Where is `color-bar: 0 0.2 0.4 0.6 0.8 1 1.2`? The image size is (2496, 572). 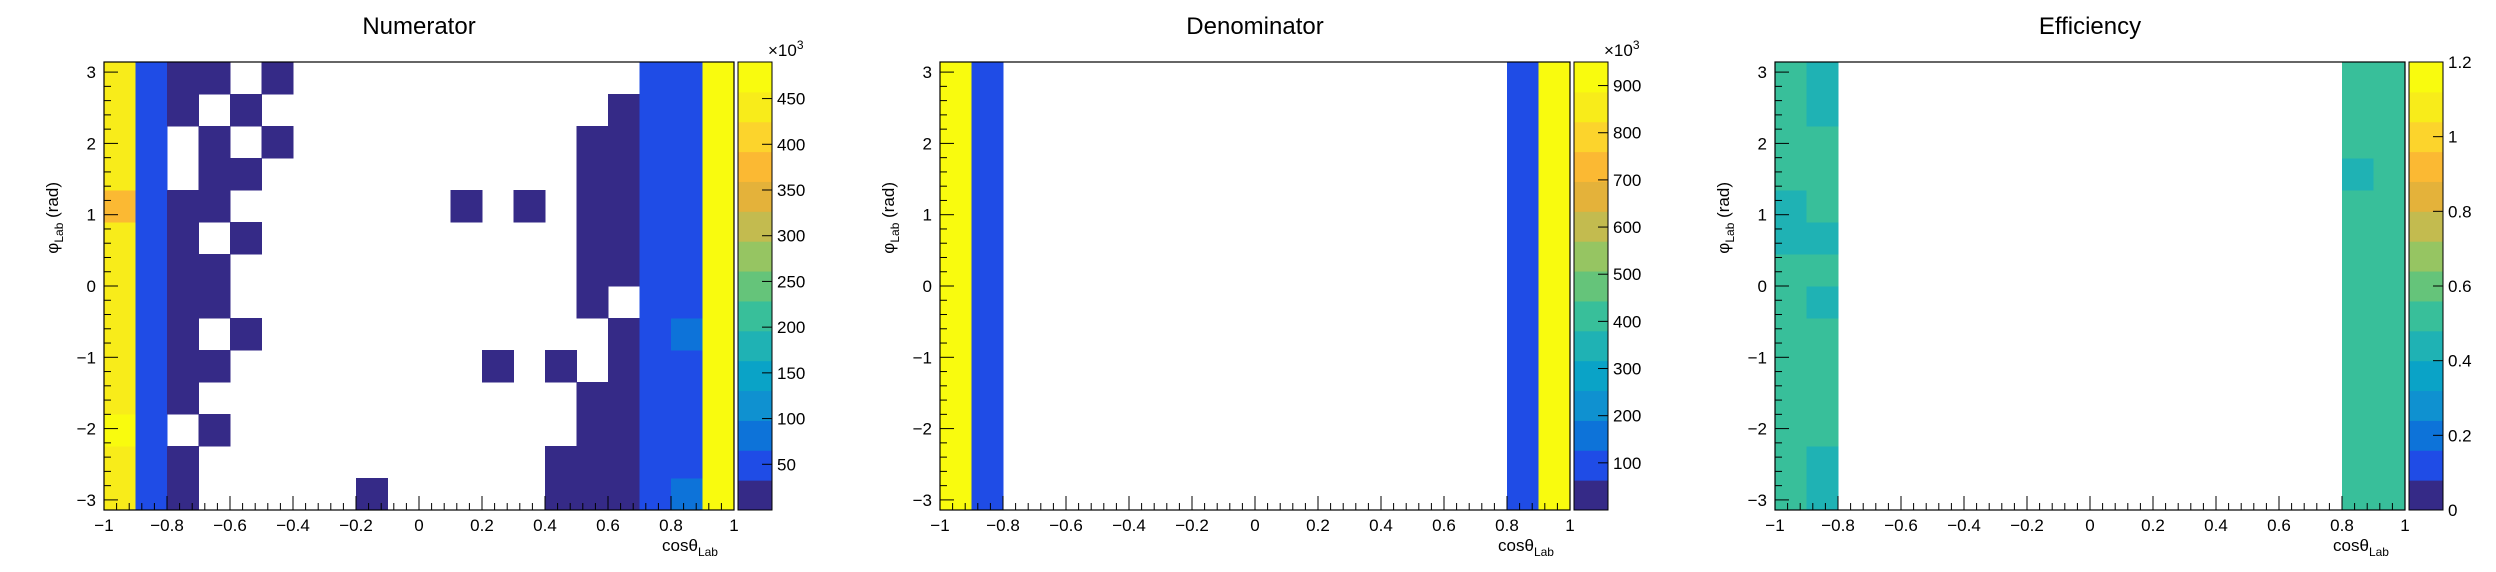 color-bar: 0 0.2 0.4 0.6 0.8 1 1.2 is located at coordinates (2440, 286).